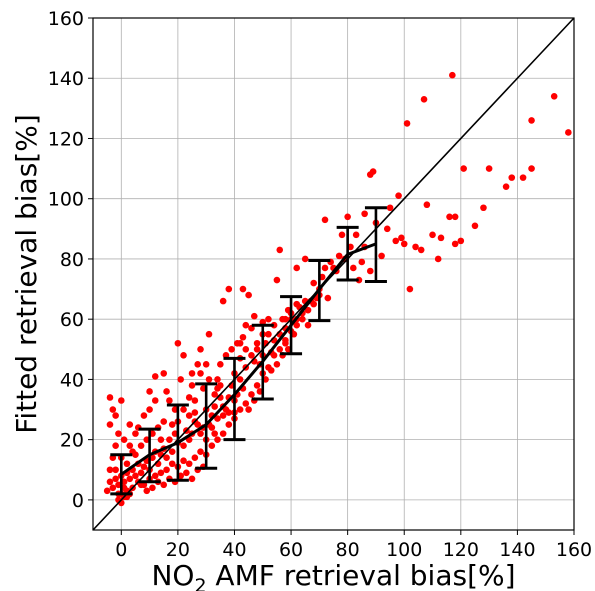 This screenshot has height=591, width=595. What do you see at coordinates (66, 200) in the screenshot?
I see `y-tick-label: 100` at bounding box center [66, 200].